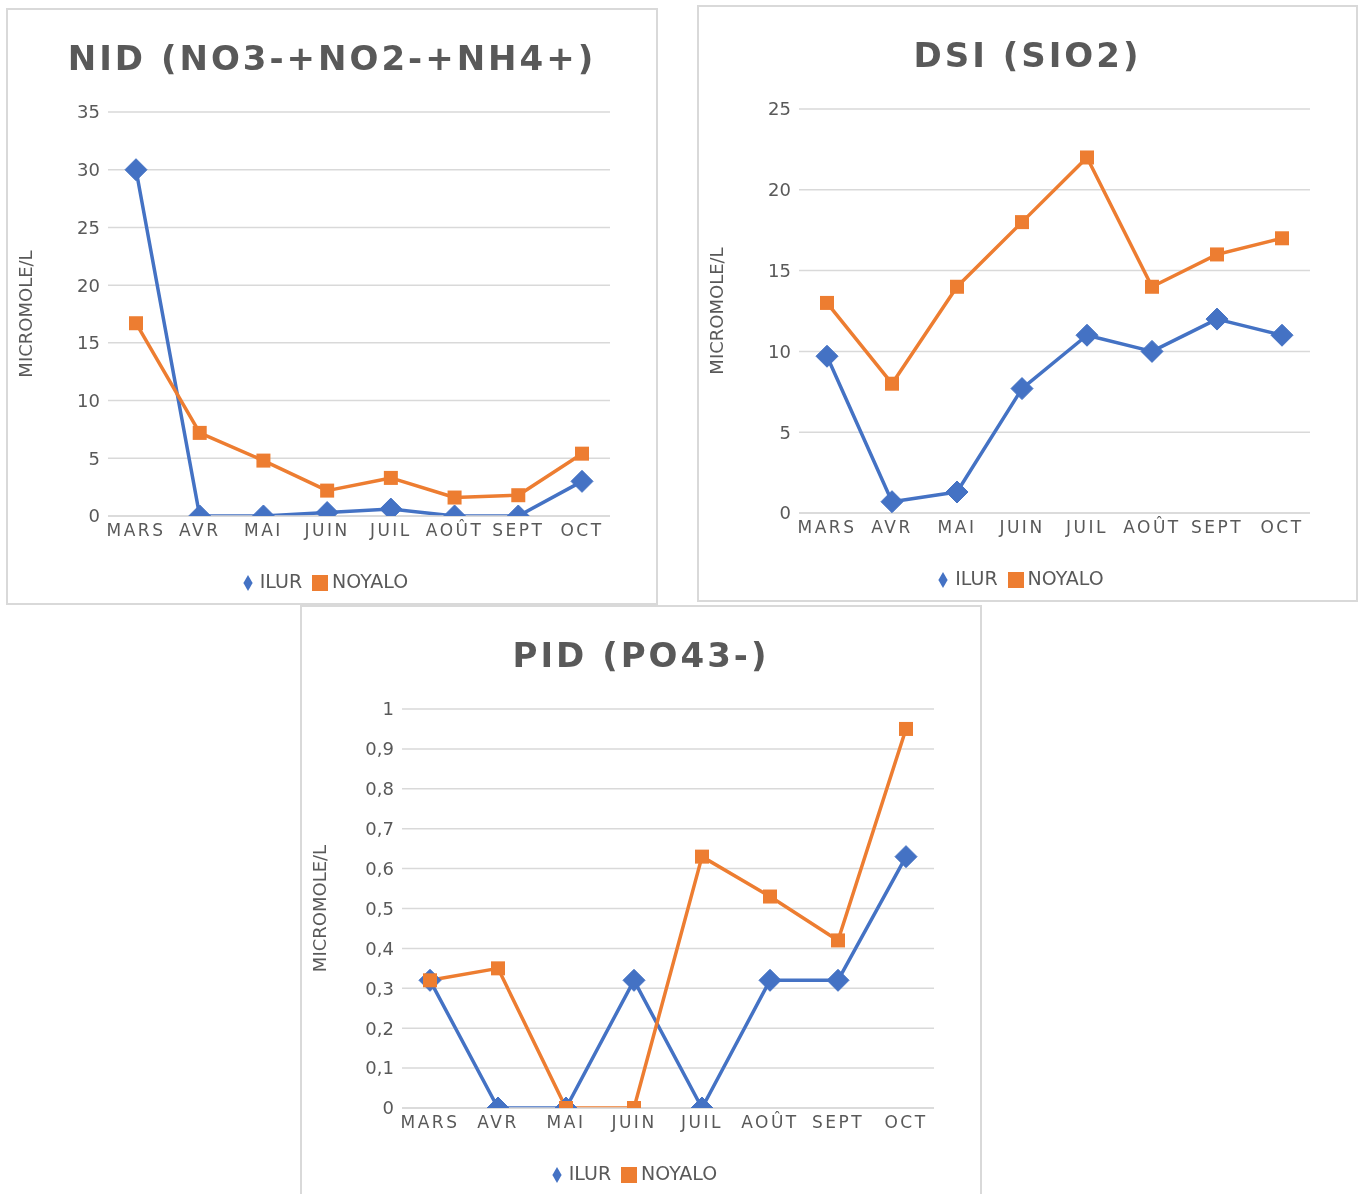  Describe the element at coordinates (379, 868) in the screenshot. I see `y-tick-label: 0,6` at that location.